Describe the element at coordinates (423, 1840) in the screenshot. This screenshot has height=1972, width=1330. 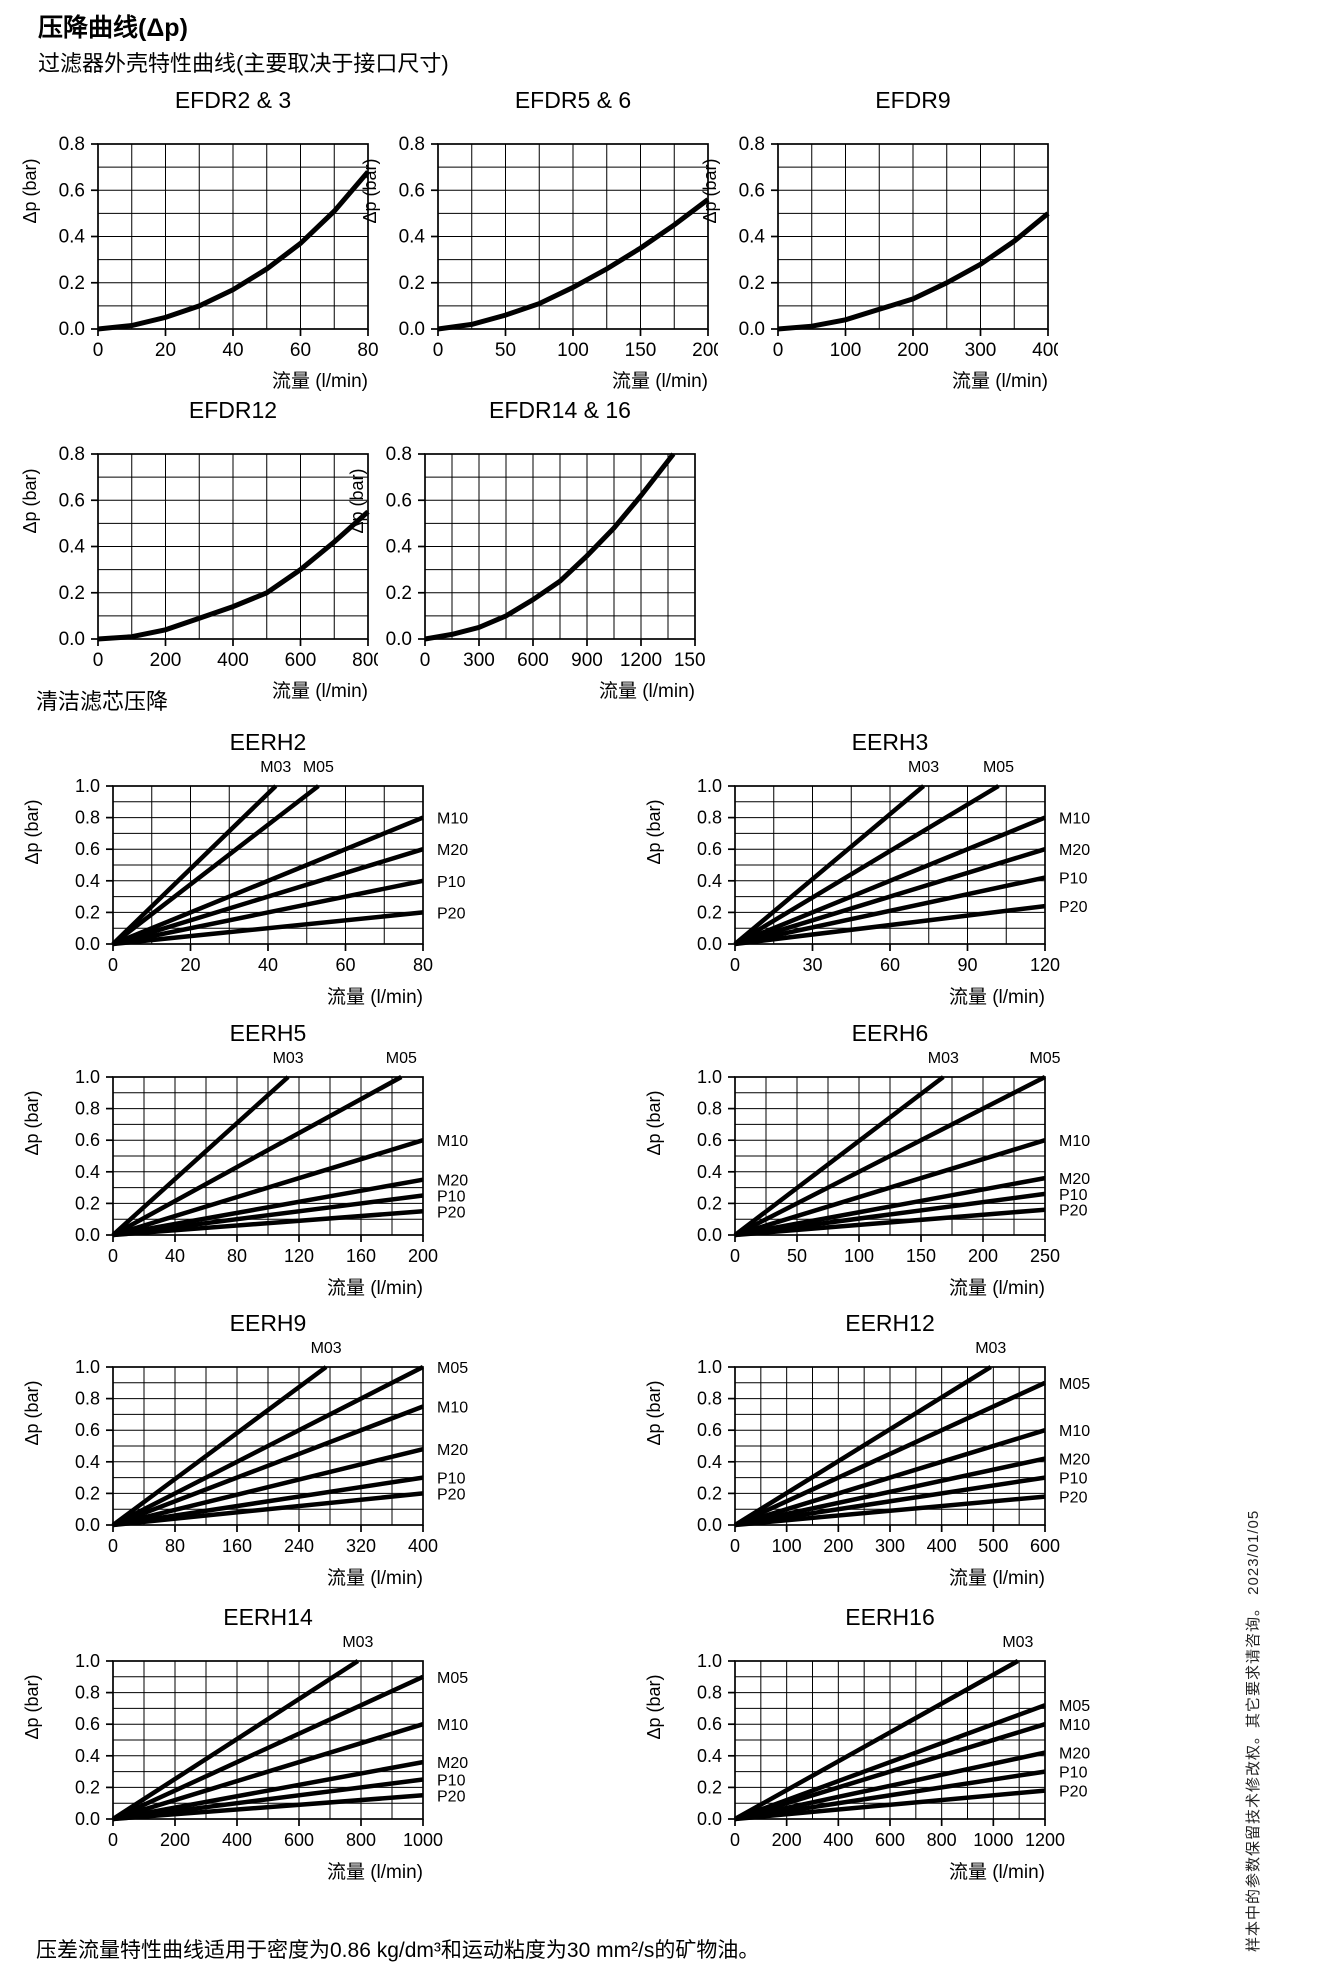
I see `x-tick-label: 1000` at that location.